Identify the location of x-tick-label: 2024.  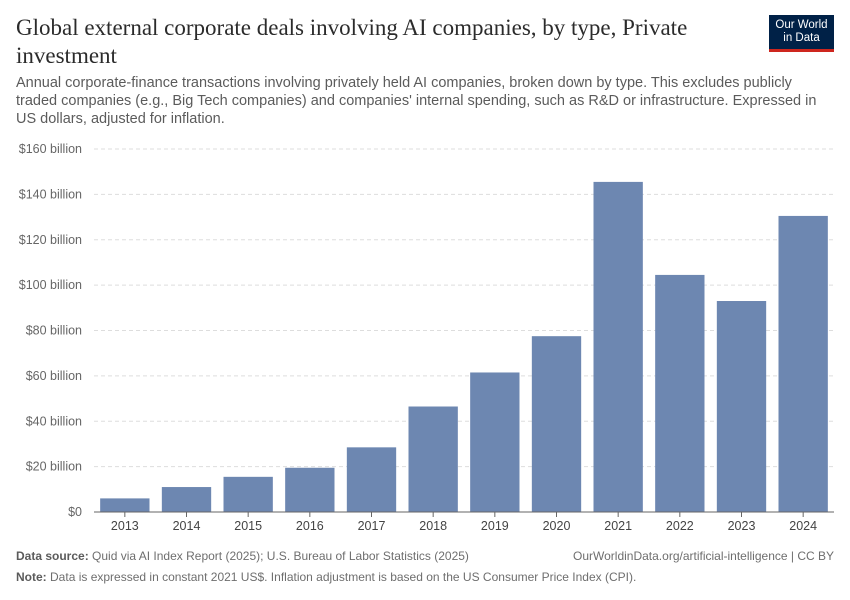
(803, 526).